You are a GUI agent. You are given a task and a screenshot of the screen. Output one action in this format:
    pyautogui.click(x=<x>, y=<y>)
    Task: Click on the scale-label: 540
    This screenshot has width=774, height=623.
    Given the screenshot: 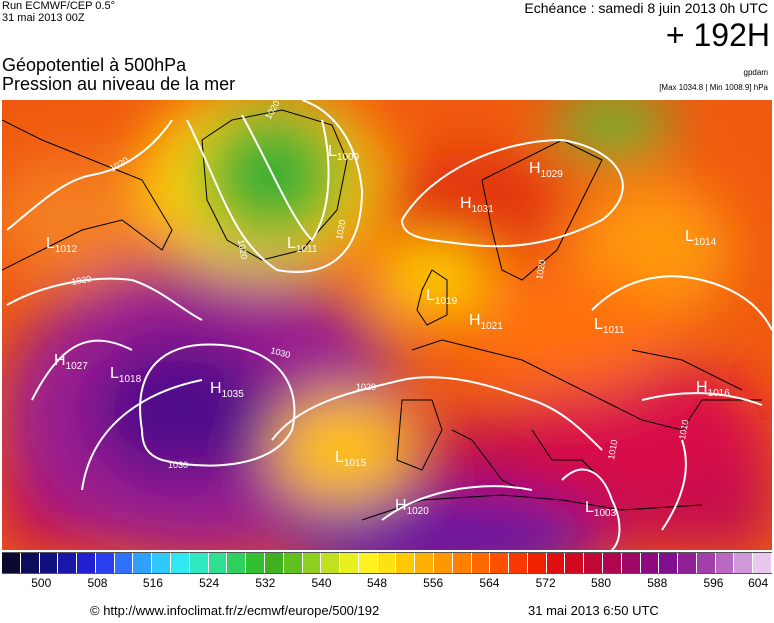 What is the action you would take?
    pyautogui.click(x=321, y=583)
    